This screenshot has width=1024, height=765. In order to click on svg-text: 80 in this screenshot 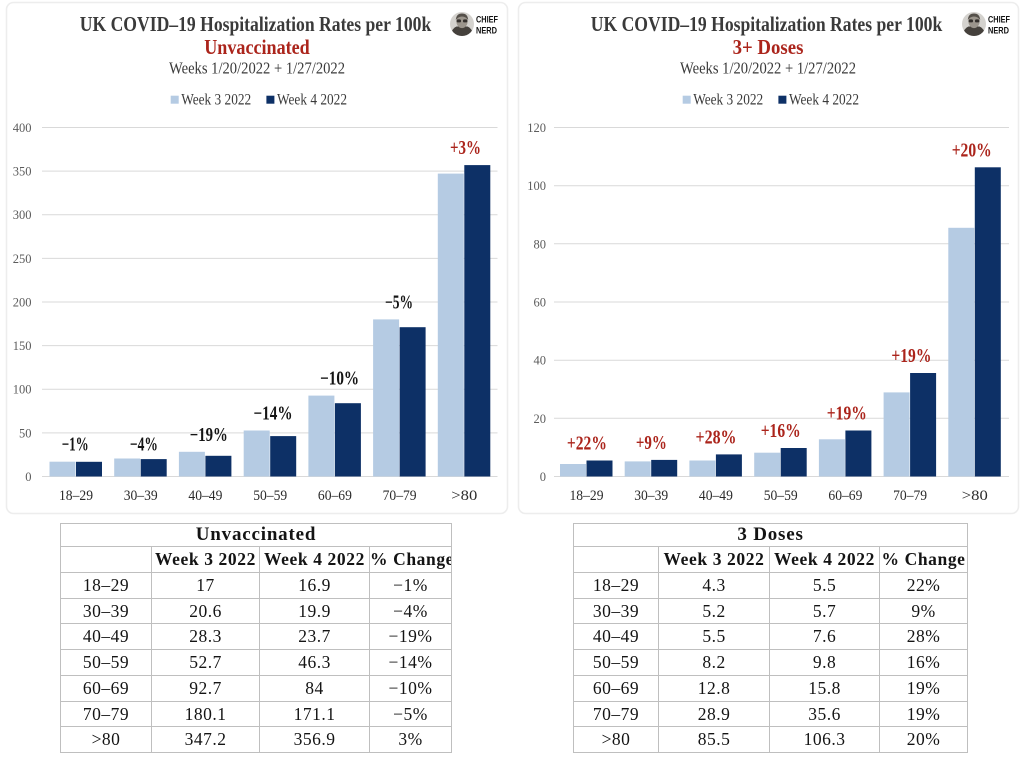, I will do `click(540, 244)`.